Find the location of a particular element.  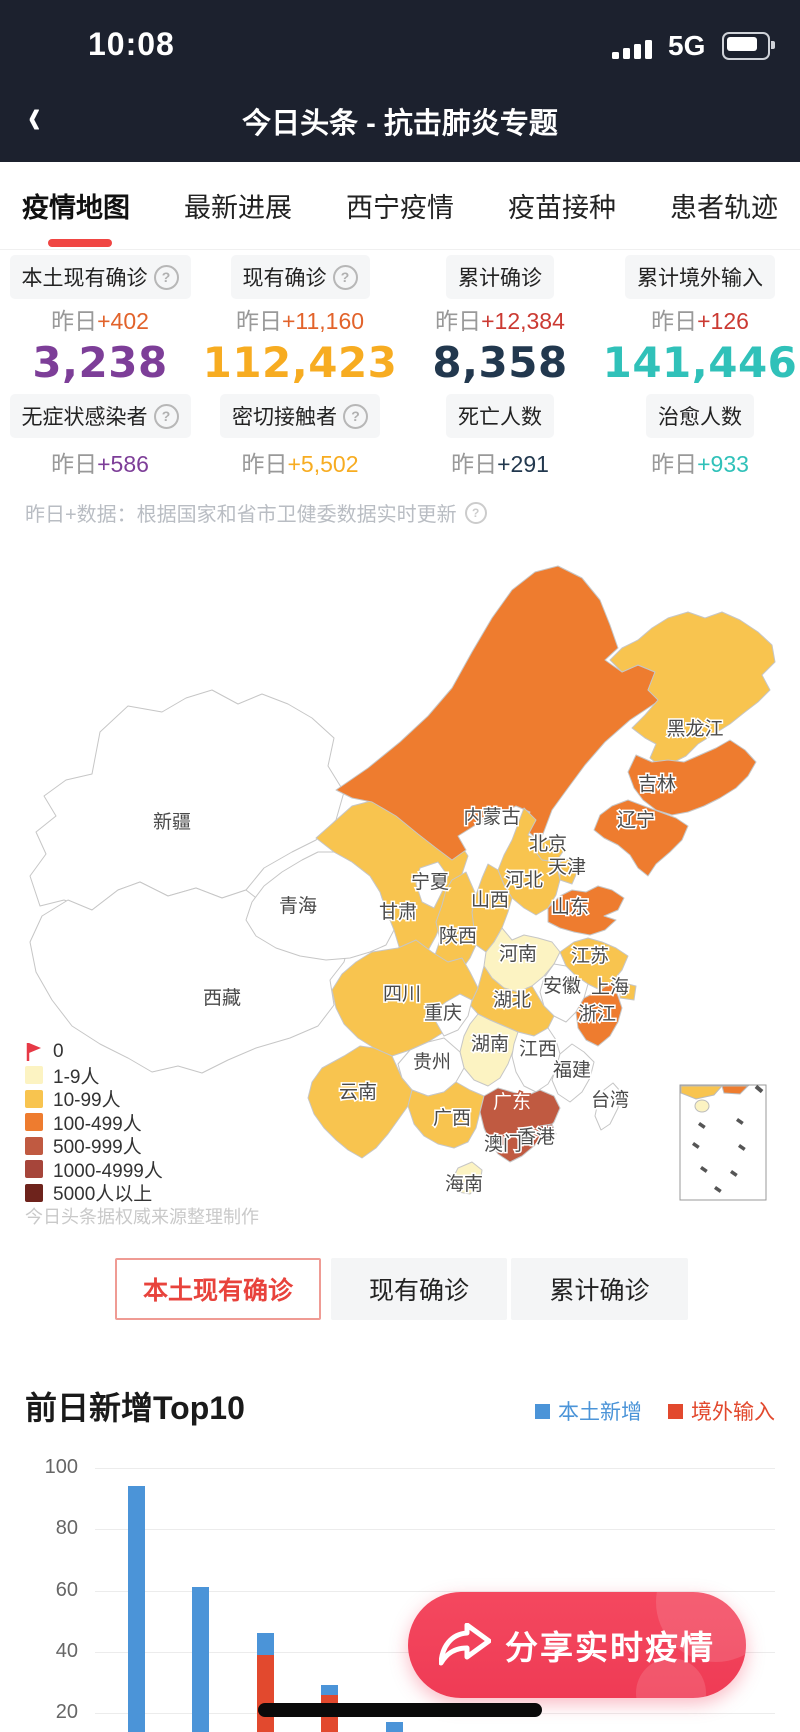

province-guangxi is located at coordinates (446, 1115).